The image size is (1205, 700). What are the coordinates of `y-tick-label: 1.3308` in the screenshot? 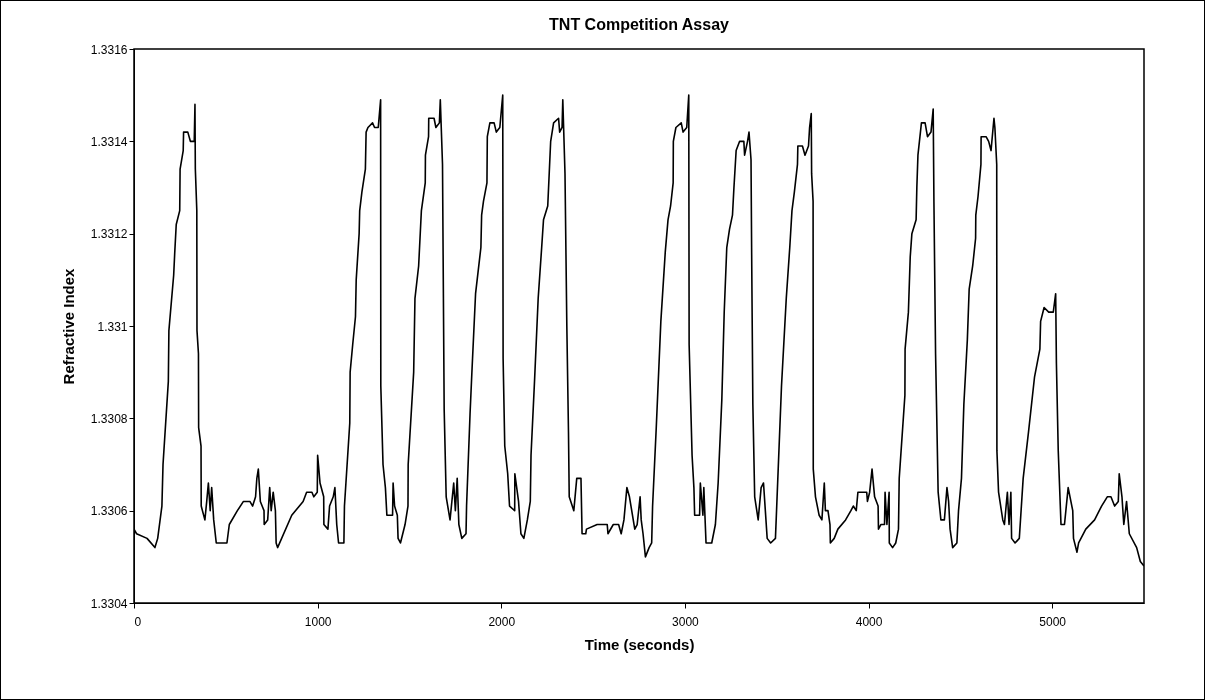 It's located at (109, 418).